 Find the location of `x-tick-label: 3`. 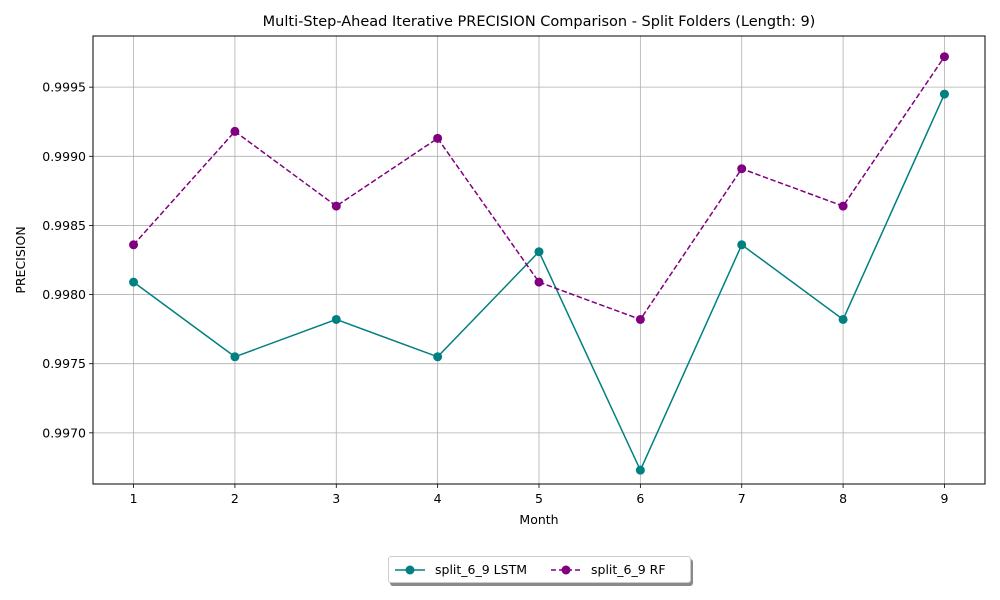

x-tick-label: 3 is located at coordinates (336, 498).